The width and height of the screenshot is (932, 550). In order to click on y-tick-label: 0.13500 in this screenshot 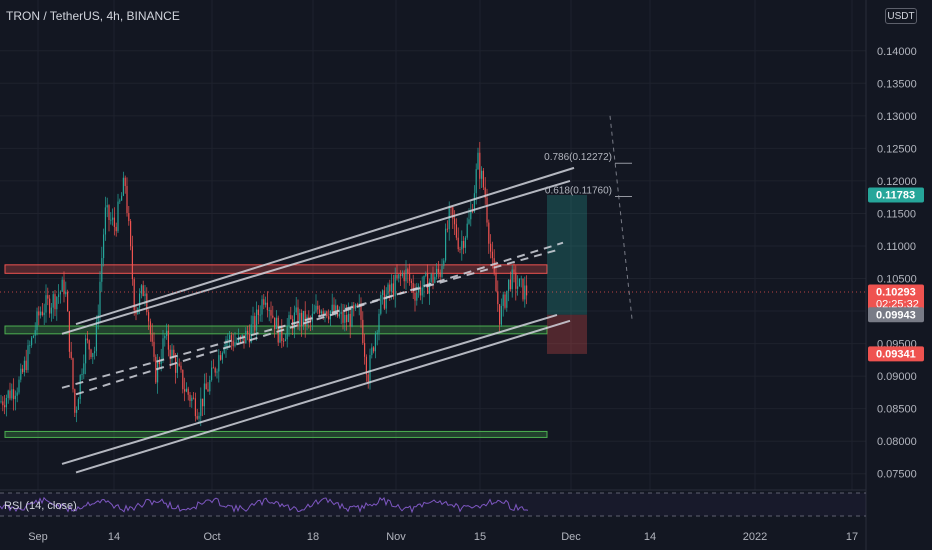, I will do `click(897, 84)`.